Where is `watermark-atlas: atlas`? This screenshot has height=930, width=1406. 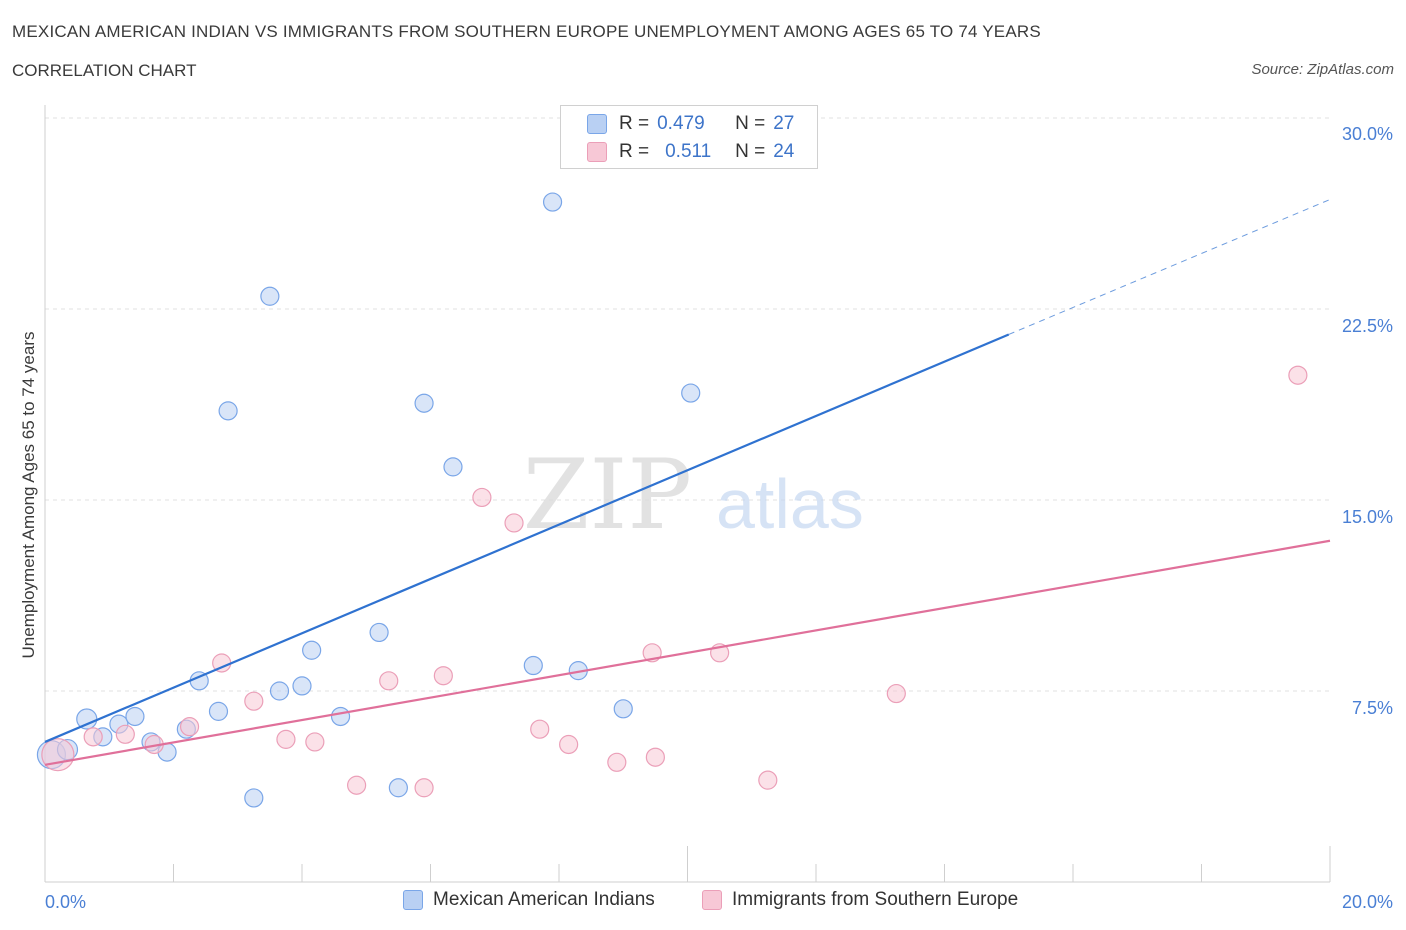 watermark-atlas: atlas is located at coordinates (790, 504).